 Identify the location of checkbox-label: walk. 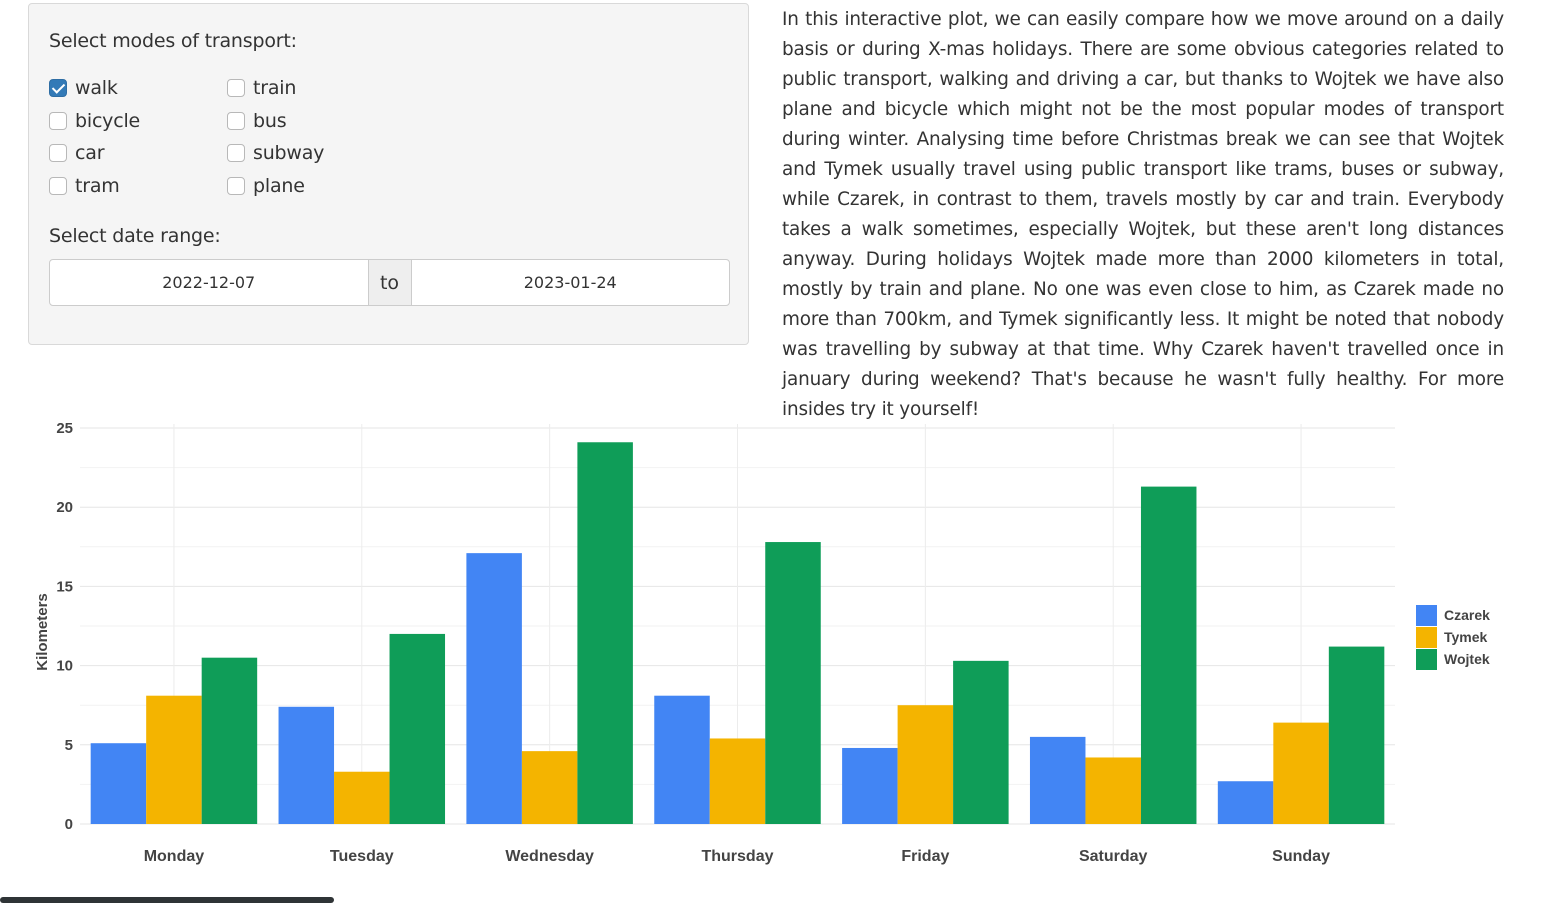
(96, 88).